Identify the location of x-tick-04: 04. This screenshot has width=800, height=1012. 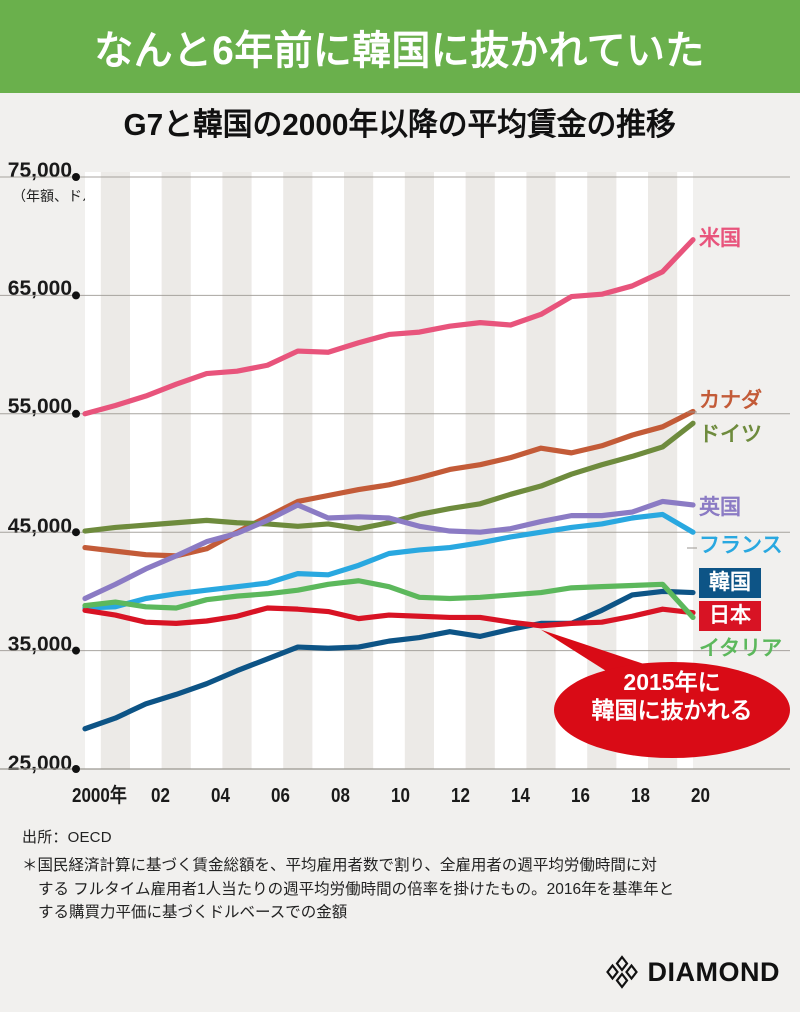
(220, 796).